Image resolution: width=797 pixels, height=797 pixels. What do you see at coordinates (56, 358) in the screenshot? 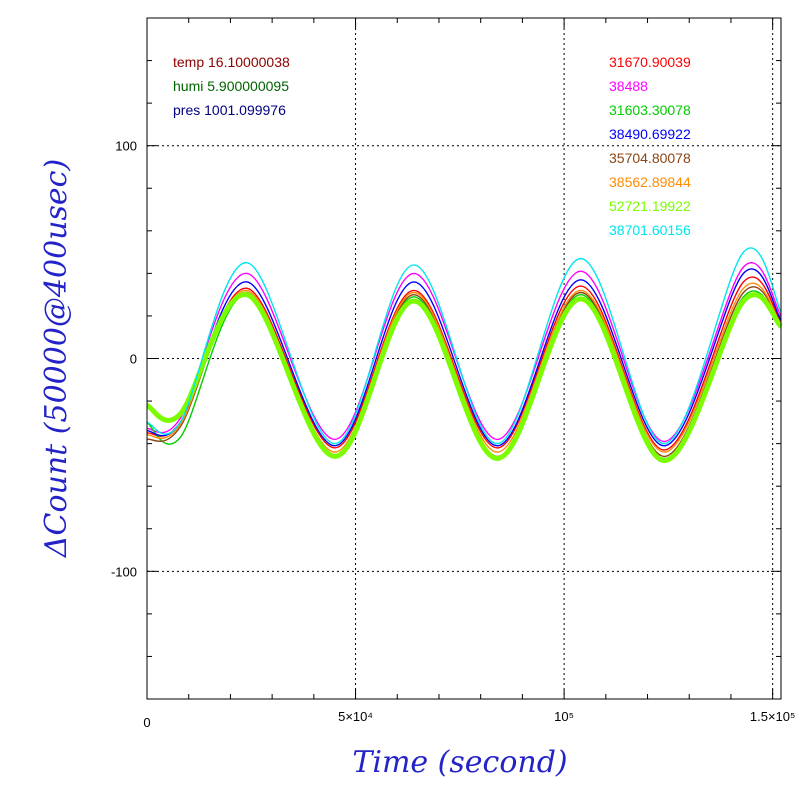
I see `y-axis-title: ΔCount (50000@400usec)` at bounding box center [56, 358].